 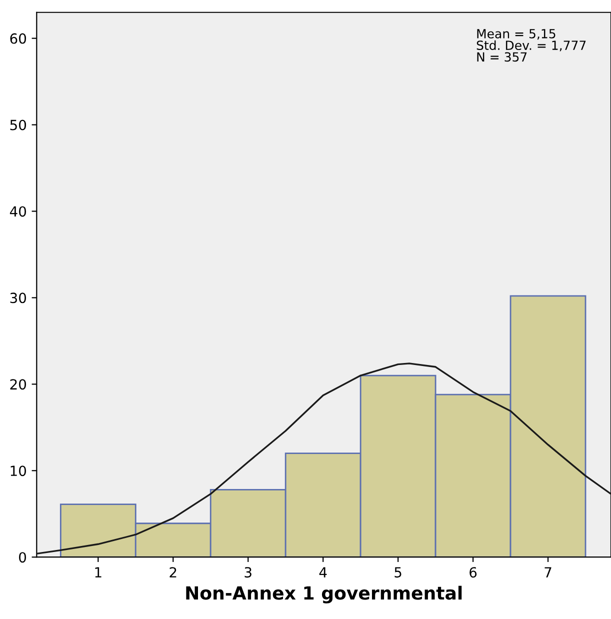 What do you see at coordinates (18, 211) in the screenshot?
I see `y-tick-label: 40` at bounding box center [18, 211].